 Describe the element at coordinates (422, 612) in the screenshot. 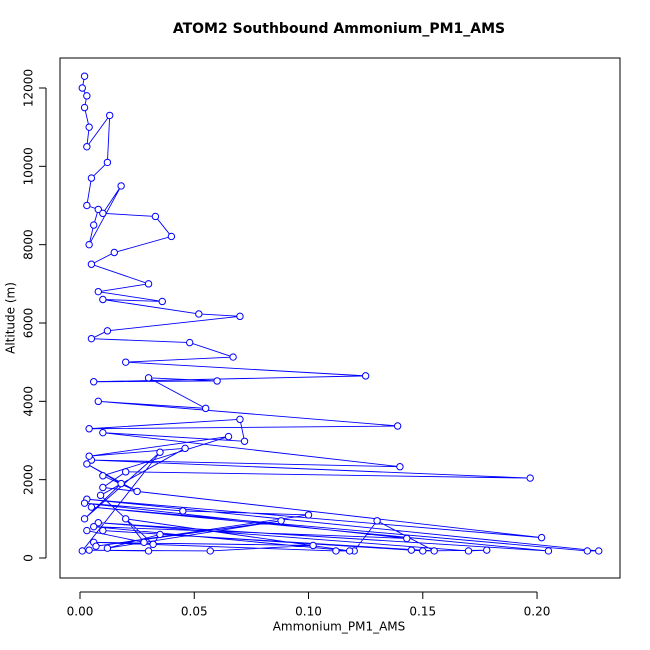

I see `x-tick-label: 0.15` at that location.